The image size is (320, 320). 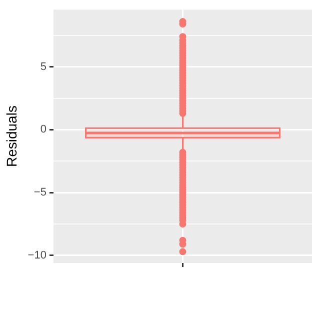 What do you see at coordinates (43, 66) in the screenshot?
I see `y-tick-label: 5` at bounding box center [43, 66].